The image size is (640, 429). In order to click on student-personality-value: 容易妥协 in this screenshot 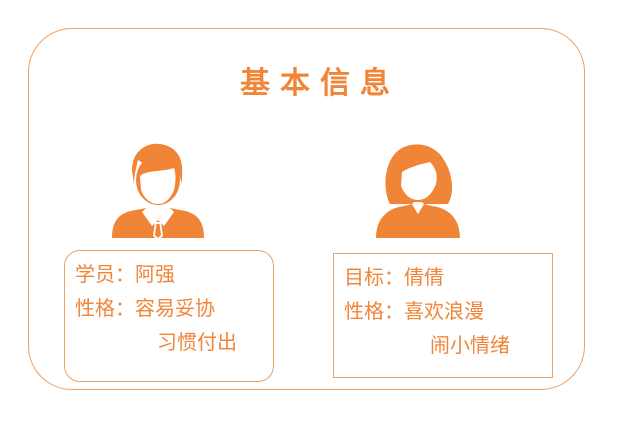, I will do `click(175, 308)`.